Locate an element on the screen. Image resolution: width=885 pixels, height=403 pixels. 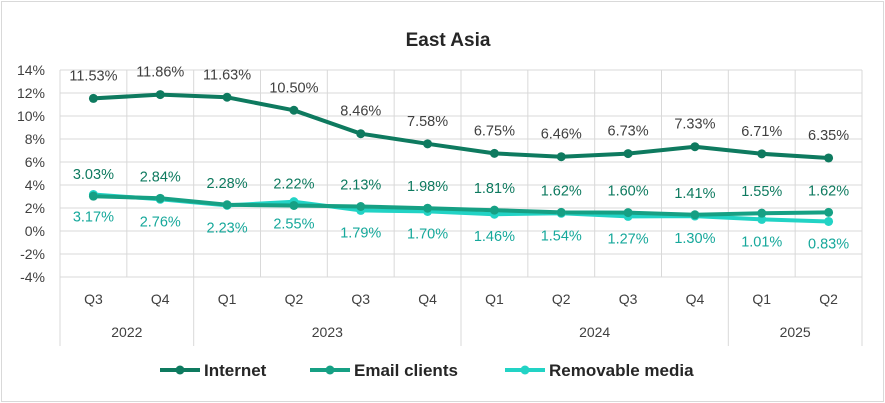
data-label: 1.41% is located at coordinates (694, 194).